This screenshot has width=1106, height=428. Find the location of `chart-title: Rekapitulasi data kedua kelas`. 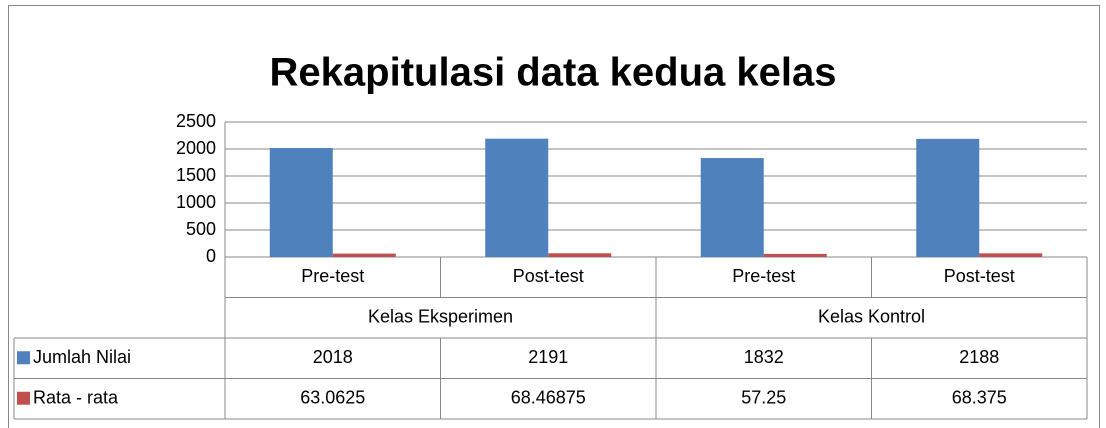

chart-title: Rekapitulasi data kedua kelas is located at coordinates (553, 73).